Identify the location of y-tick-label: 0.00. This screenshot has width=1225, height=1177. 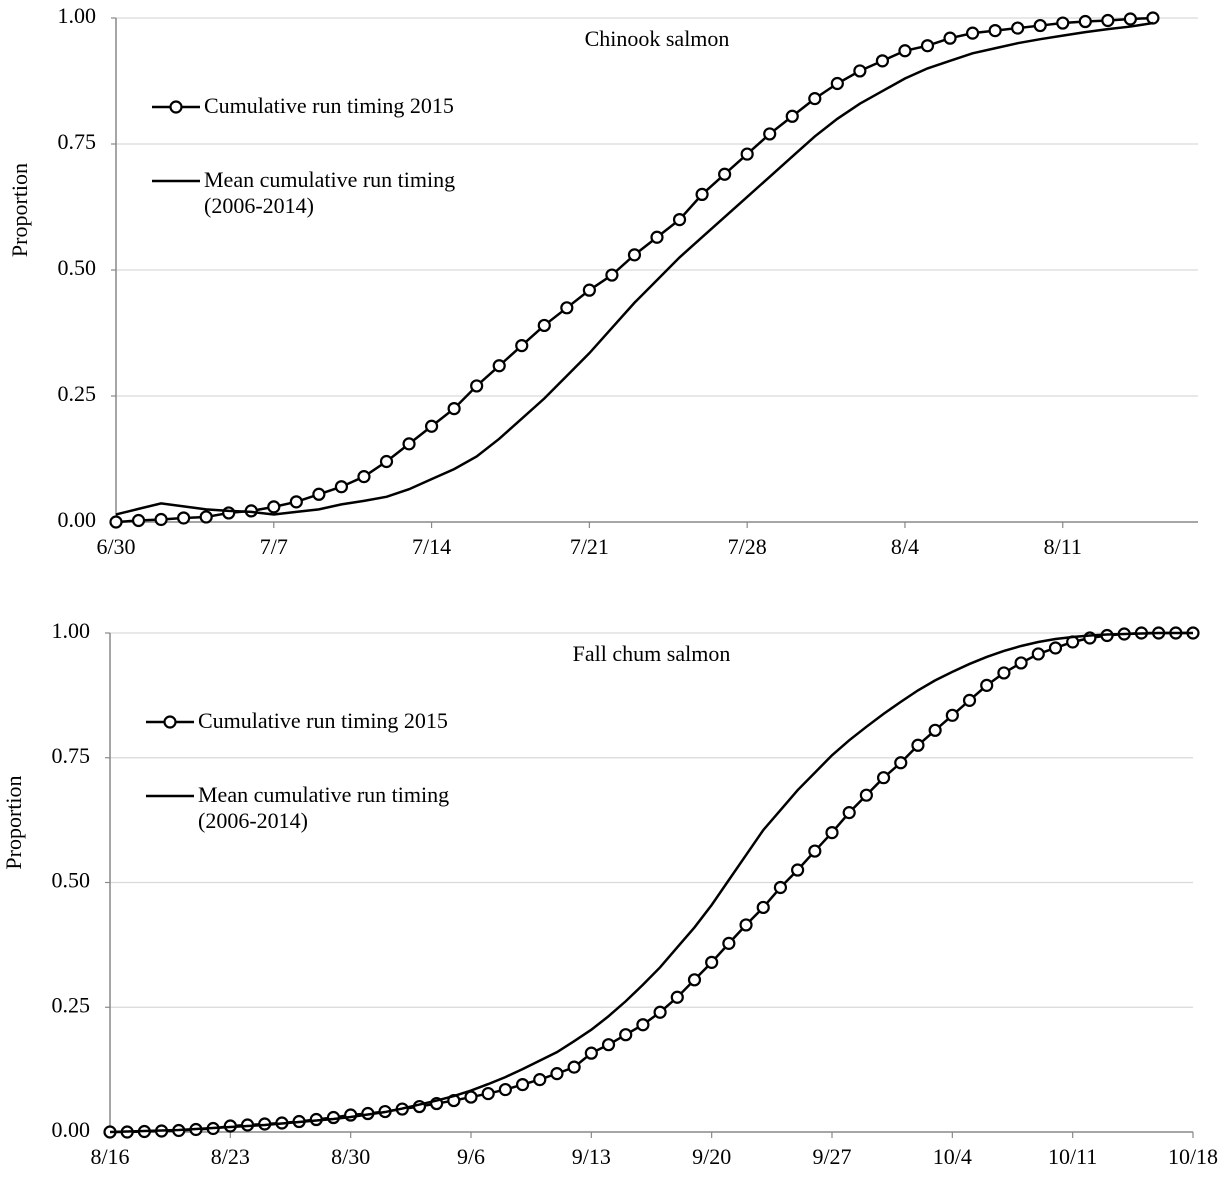
(71, 1129).